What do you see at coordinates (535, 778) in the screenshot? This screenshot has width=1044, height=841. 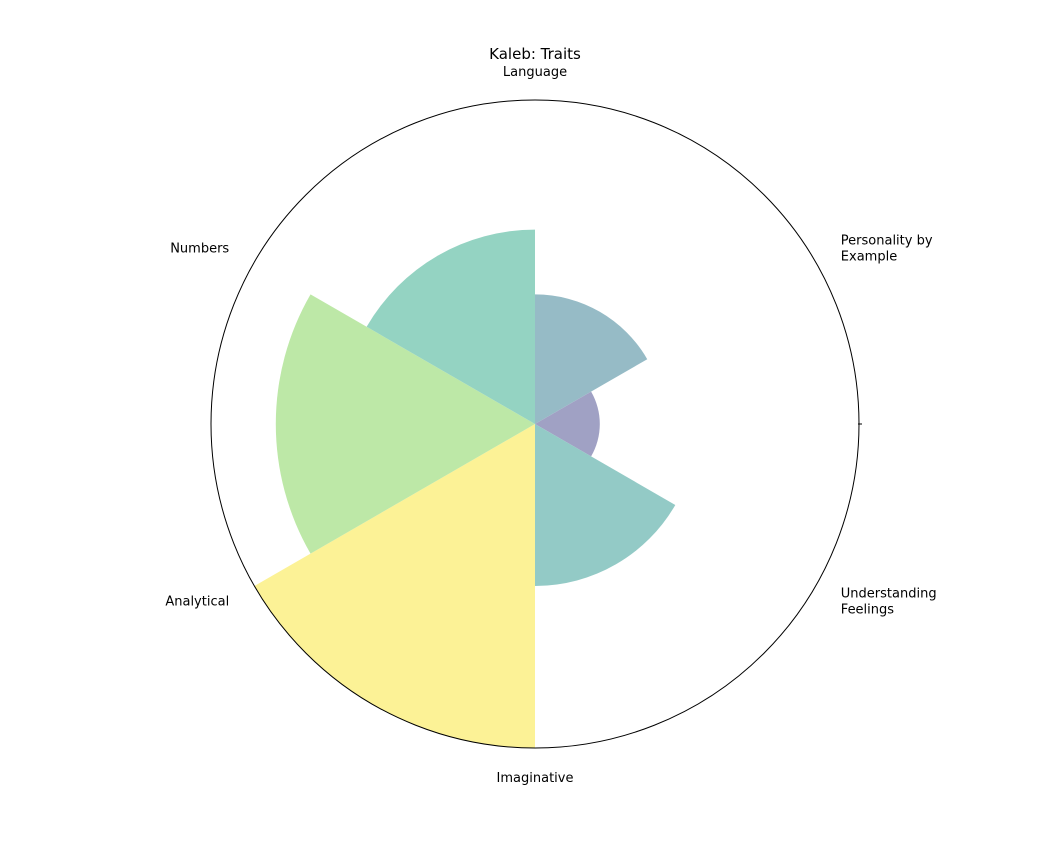 I see `category-label: Imaginative` at bounding box center [535, 778].